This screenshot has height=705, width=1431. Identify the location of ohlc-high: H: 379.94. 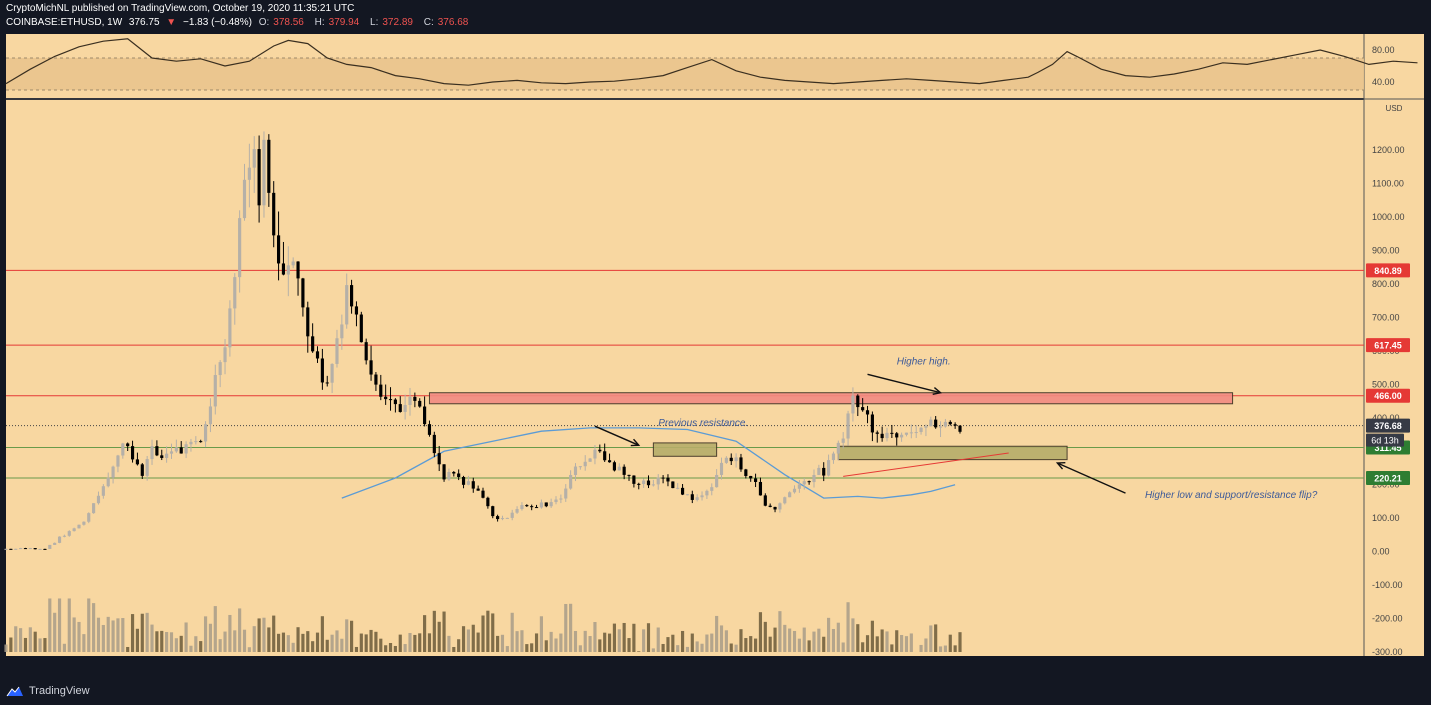
(339, 22).